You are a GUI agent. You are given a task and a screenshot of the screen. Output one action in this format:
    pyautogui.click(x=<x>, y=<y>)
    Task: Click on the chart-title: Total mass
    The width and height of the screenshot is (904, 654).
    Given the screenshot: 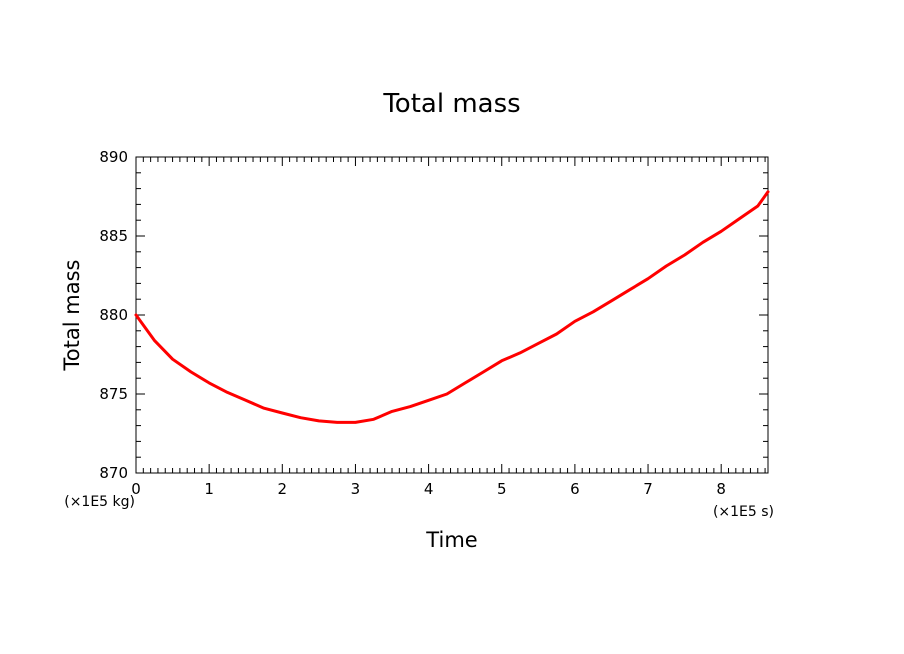 What is the action you would take?
    pyautogui.click(x=451, y=104)
    